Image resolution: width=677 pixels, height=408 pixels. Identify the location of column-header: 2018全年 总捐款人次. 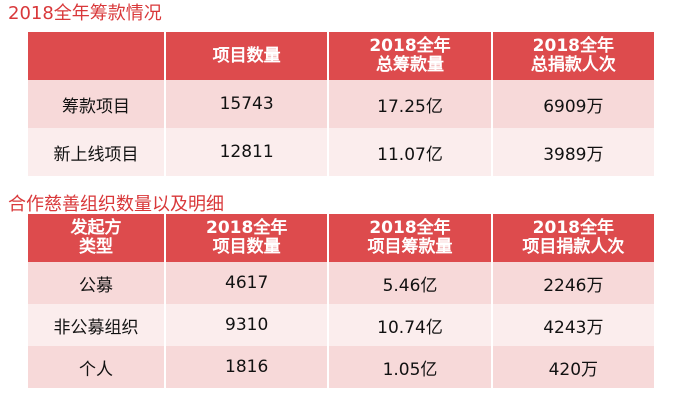
(573, 56).